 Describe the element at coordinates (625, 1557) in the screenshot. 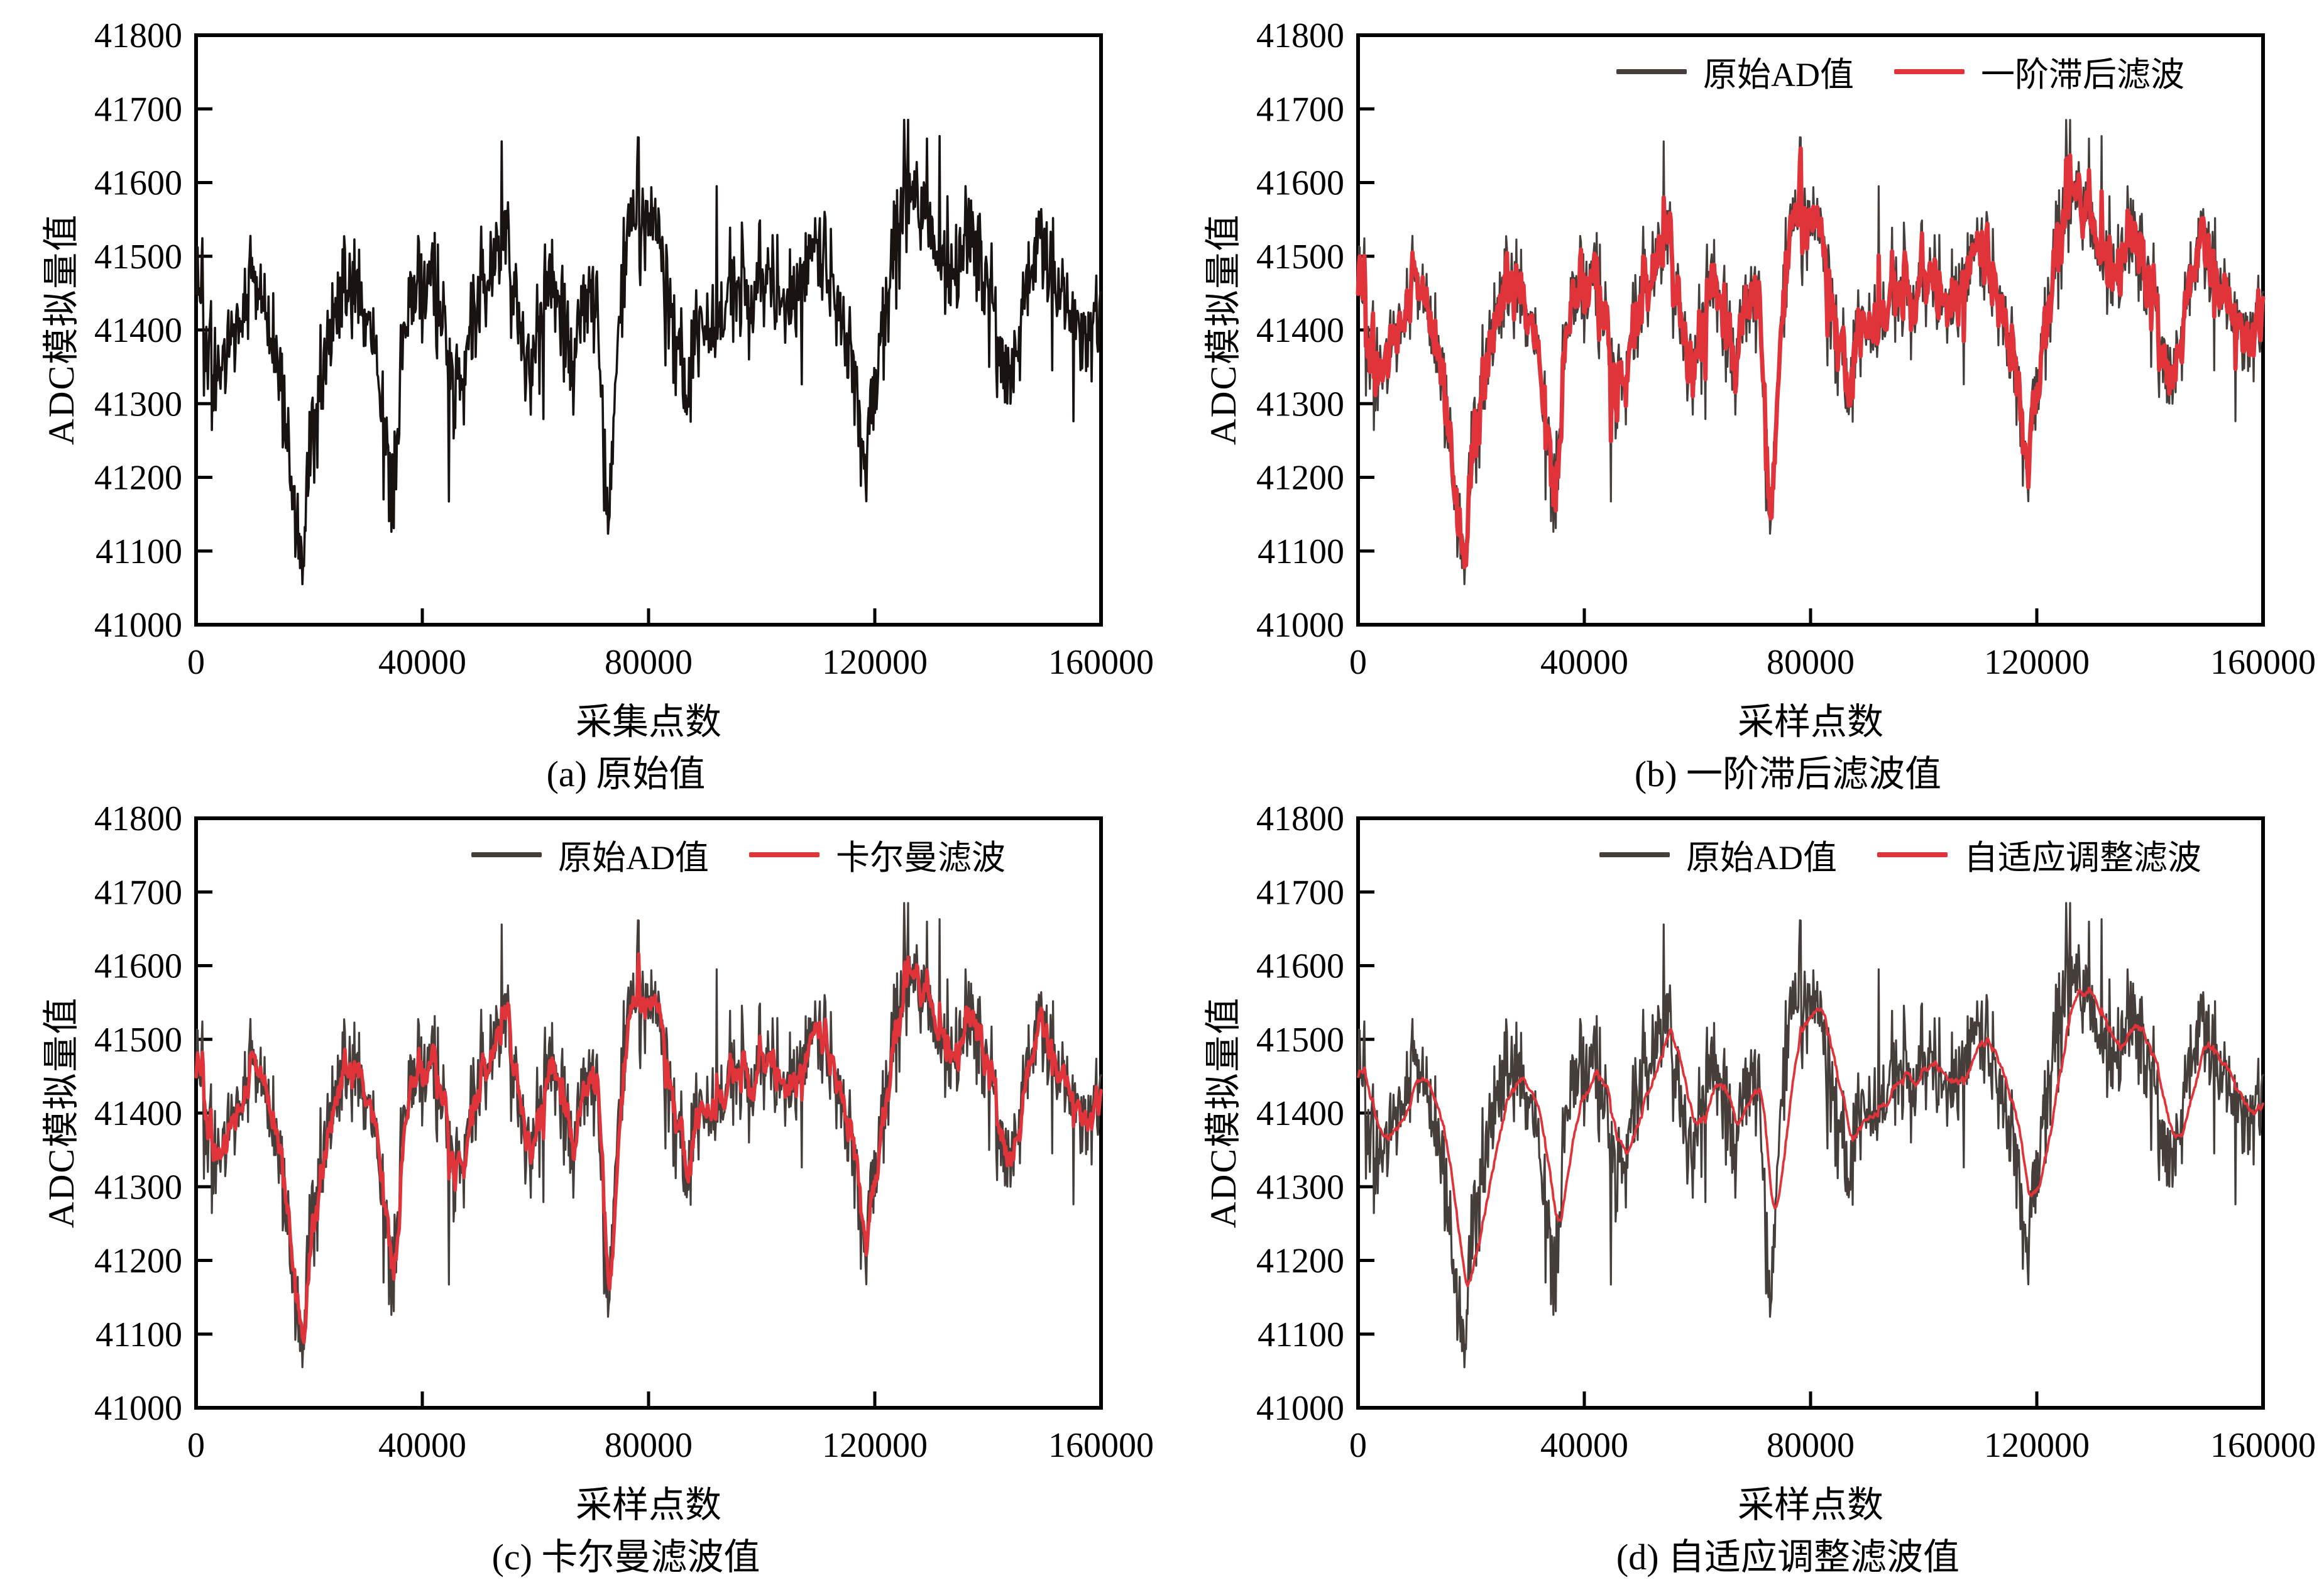

I see `panel-caption: (c) 卡尔曼滤波值` at that location.